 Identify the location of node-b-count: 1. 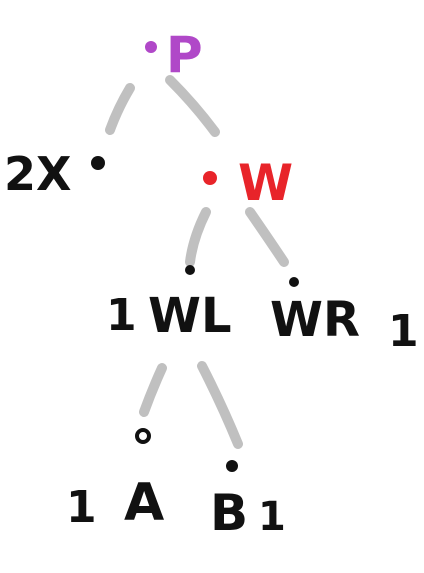
(272, 517).